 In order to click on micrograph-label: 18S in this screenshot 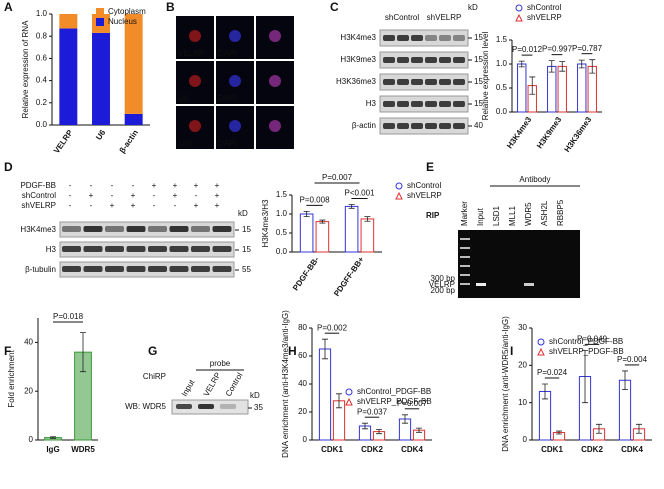, I will do `click(185, 143)`.